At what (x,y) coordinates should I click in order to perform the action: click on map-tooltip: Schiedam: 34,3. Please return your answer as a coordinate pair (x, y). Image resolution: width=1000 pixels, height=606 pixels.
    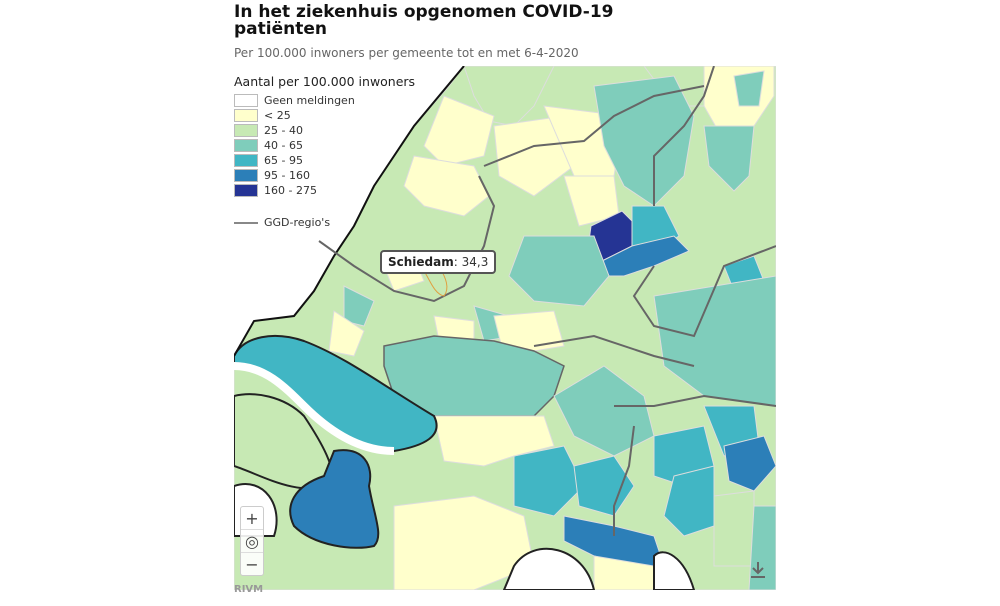
    Looking at the image, I should click on (438, 262).